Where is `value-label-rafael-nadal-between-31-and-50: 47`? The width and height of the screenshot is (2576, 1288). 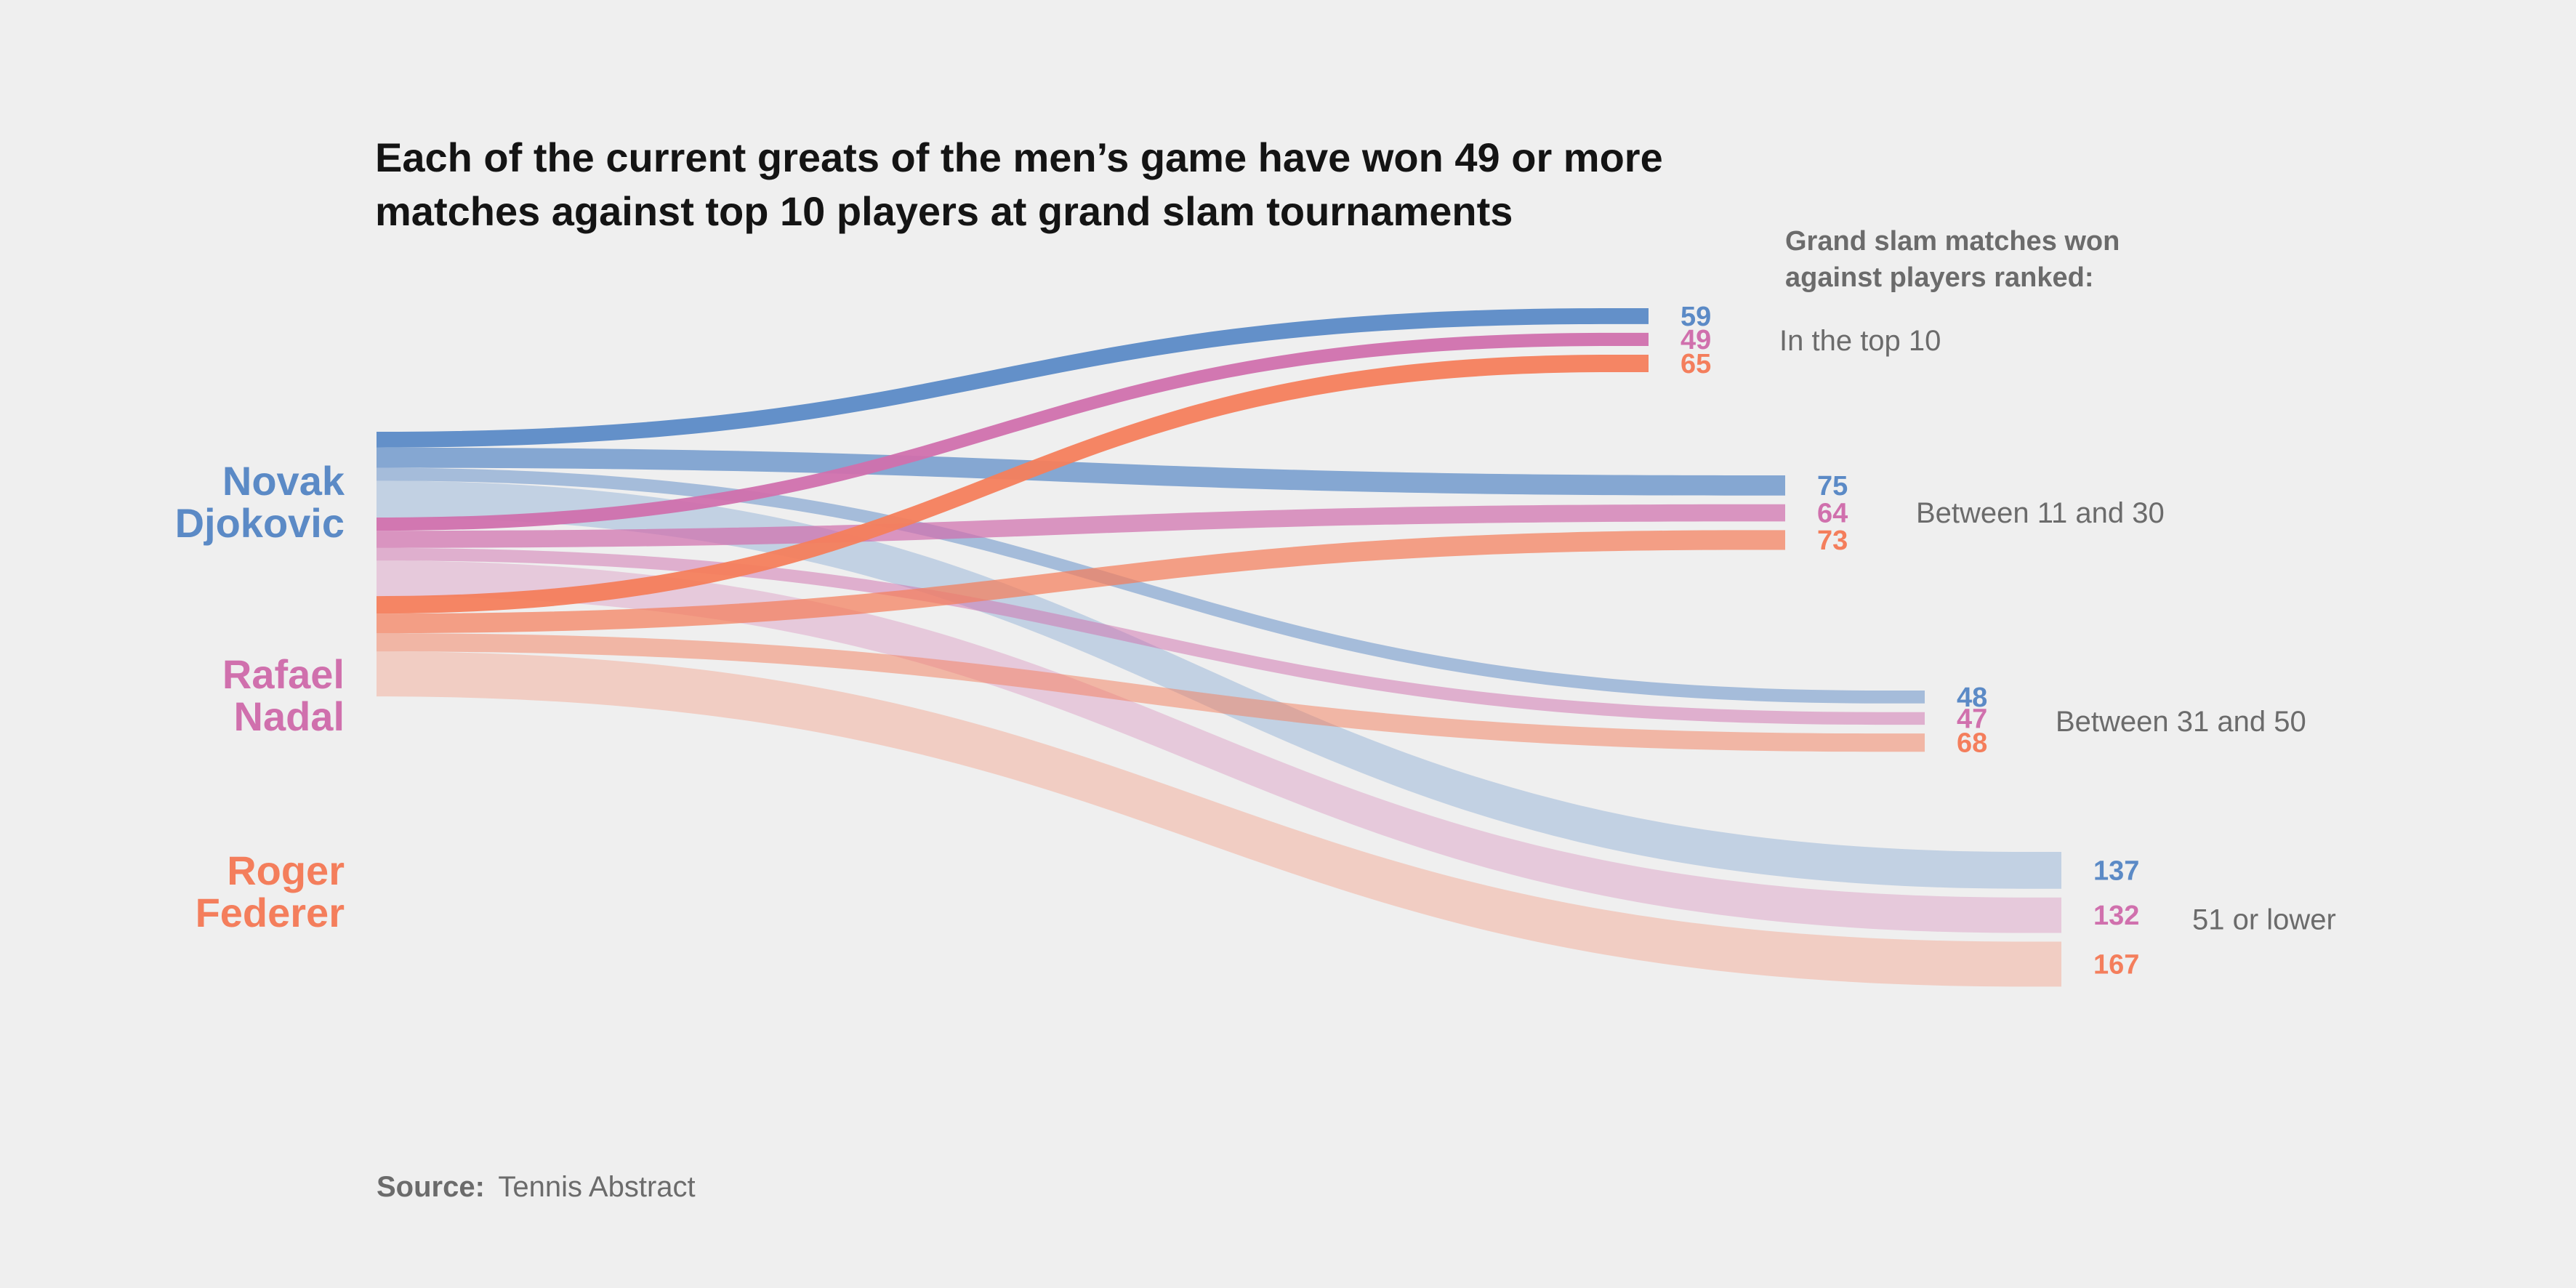 value-label-rafael-nadal-between-31-and-50: 47 is located at coordinates (1972, 719).